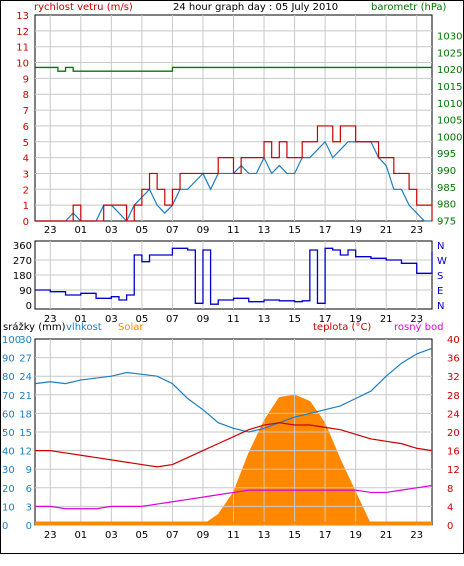 Image resolution: width=464 pixels, height=566 pixels. I want to click on y-tick-label: 40, so click(453, 340).